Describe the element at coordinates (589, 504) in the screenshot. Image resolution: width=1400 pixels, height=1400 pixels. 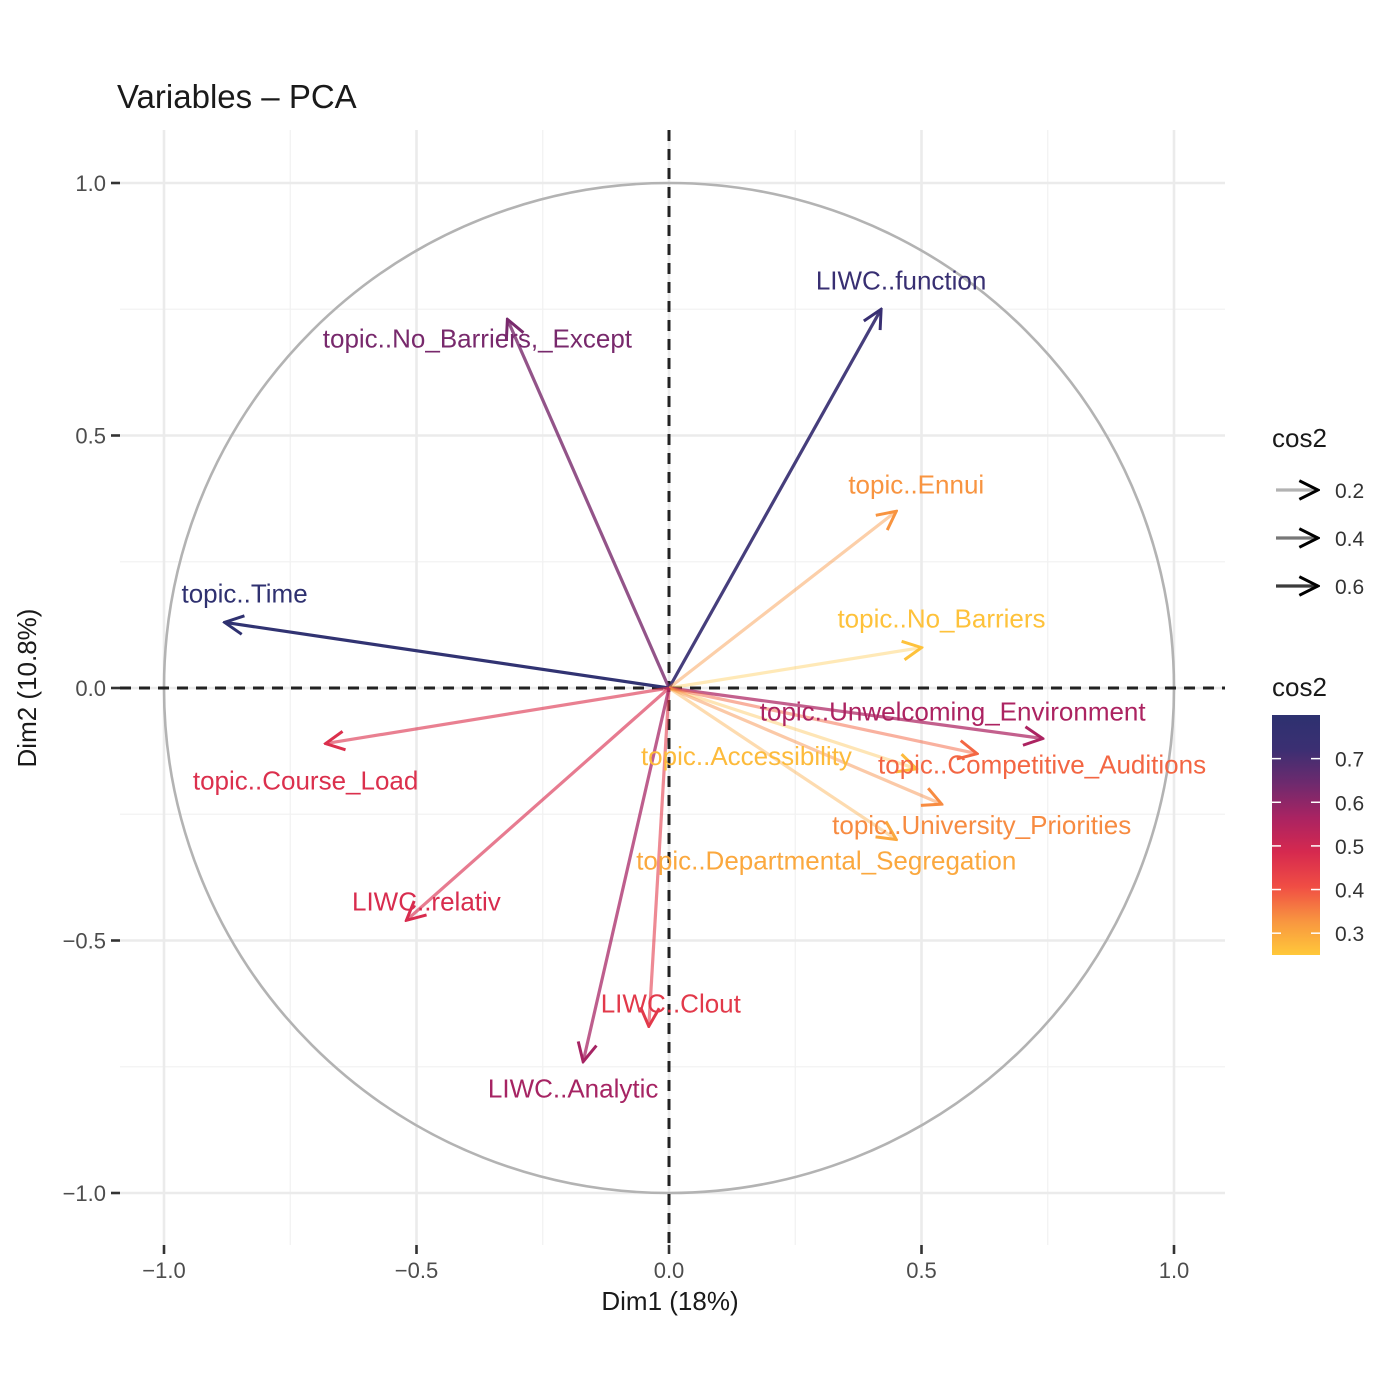
I see `arrow-topic-no-barriers-except` at that location.